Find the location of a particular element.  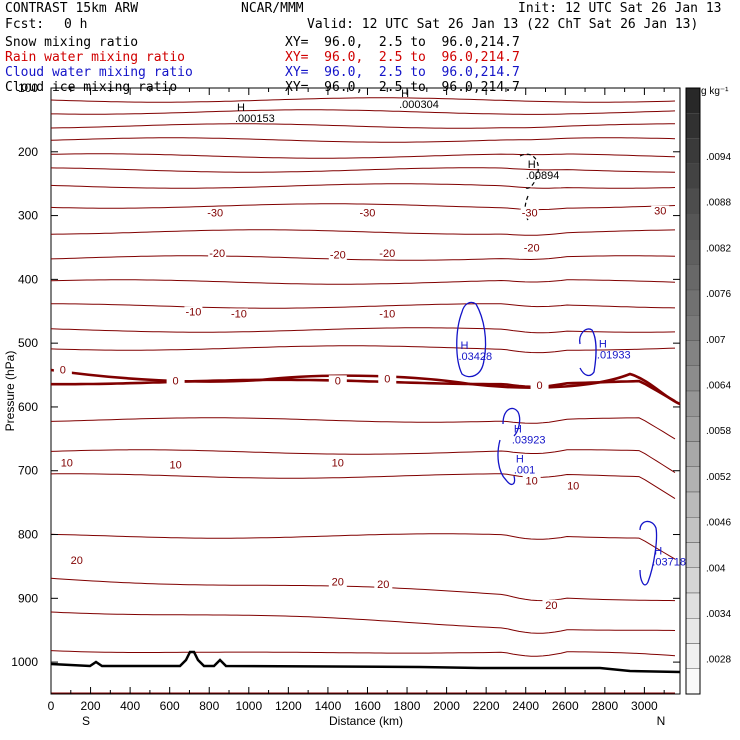

x-tick-label: 2000 is located at coordinates (446, 706).